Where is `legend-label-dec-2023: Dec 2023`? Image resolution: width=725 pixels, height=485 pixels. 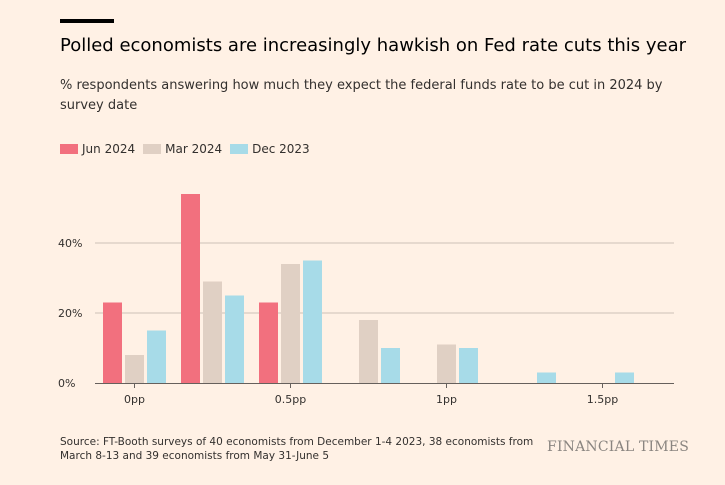
legend-label-dec-2023: Dec 2023 is located at coordinates (281, 149).